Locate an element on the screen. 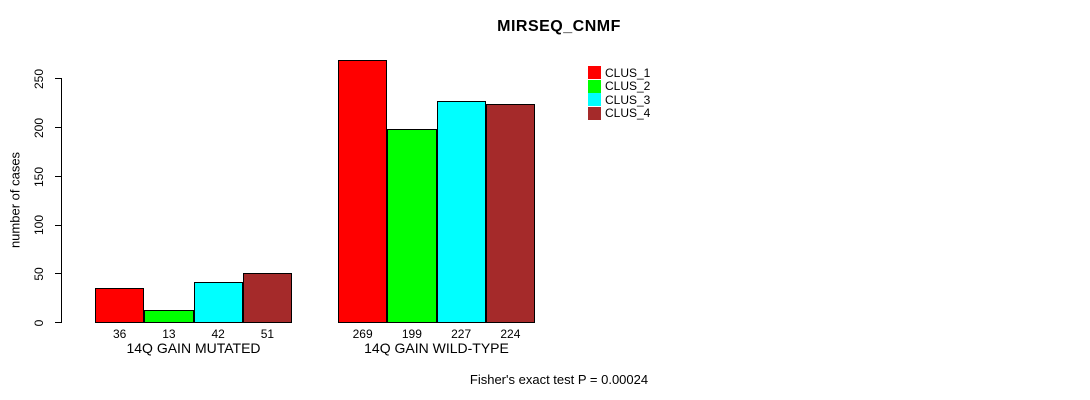 The image size is (1090, 400). bar-value-label: 36 is located at coordinates (119, 334).